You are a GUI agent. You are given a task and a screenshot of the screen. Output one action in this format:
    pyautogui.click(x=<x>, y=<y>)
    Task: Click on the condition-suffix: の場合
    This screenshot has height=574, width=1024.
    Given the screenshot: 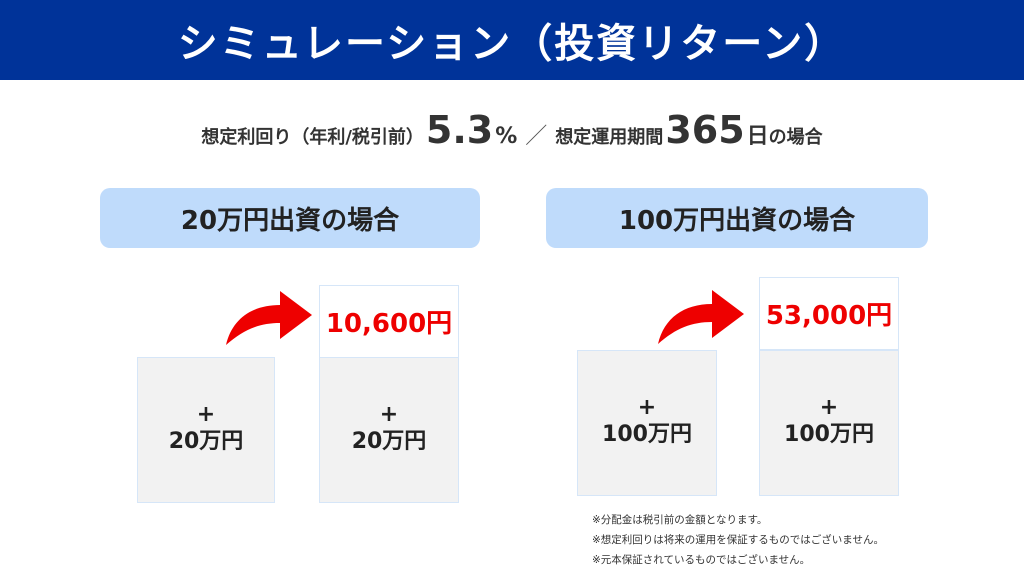 What is the action you would take?
    pyautogui.click(x=795, y=137)
    